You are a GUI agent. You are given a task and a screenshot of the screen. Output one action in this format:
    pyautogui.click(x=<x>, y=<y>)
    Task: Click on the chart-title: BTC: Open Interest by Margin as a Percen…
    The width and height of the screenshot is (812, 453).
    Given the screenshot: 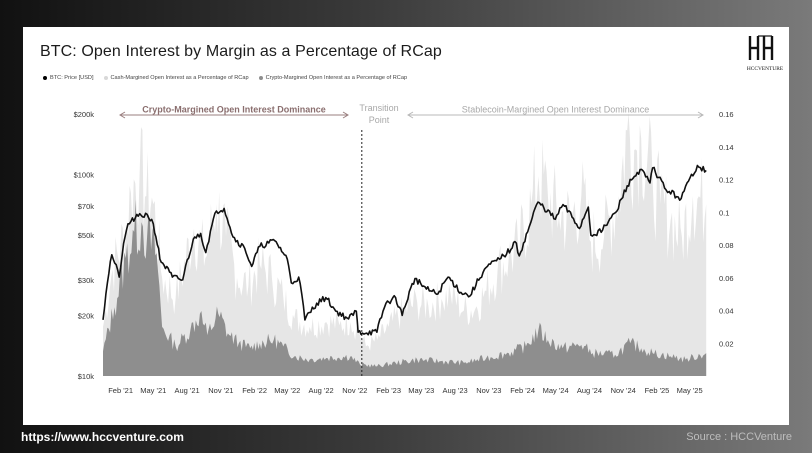 What is the action you would take?
    pyautogui.click(x=241, y=51)
    